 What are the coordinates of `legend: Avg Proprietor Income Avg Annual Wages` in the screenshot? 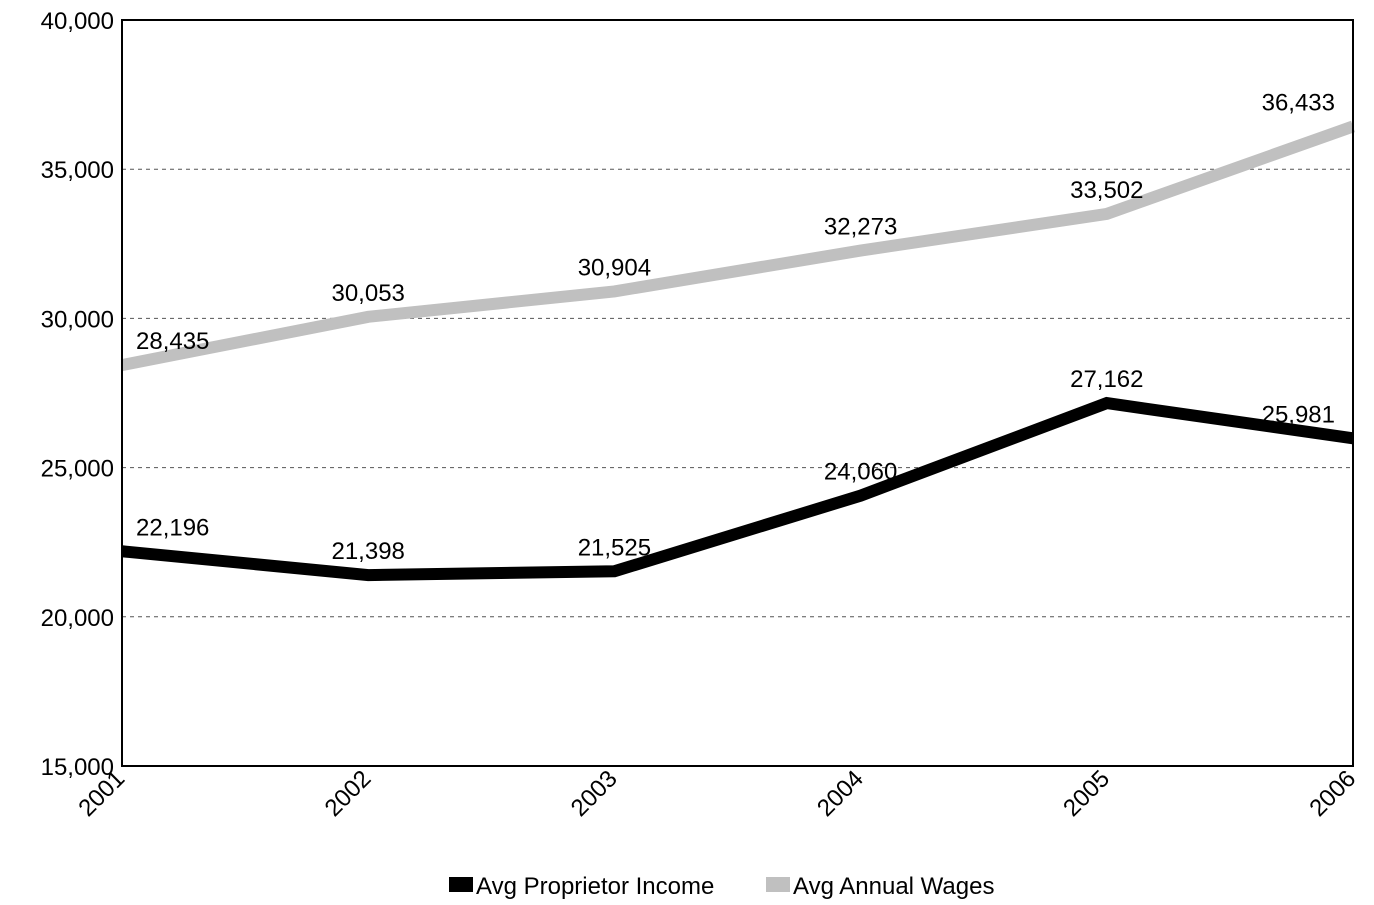 It's located at (721, 886).